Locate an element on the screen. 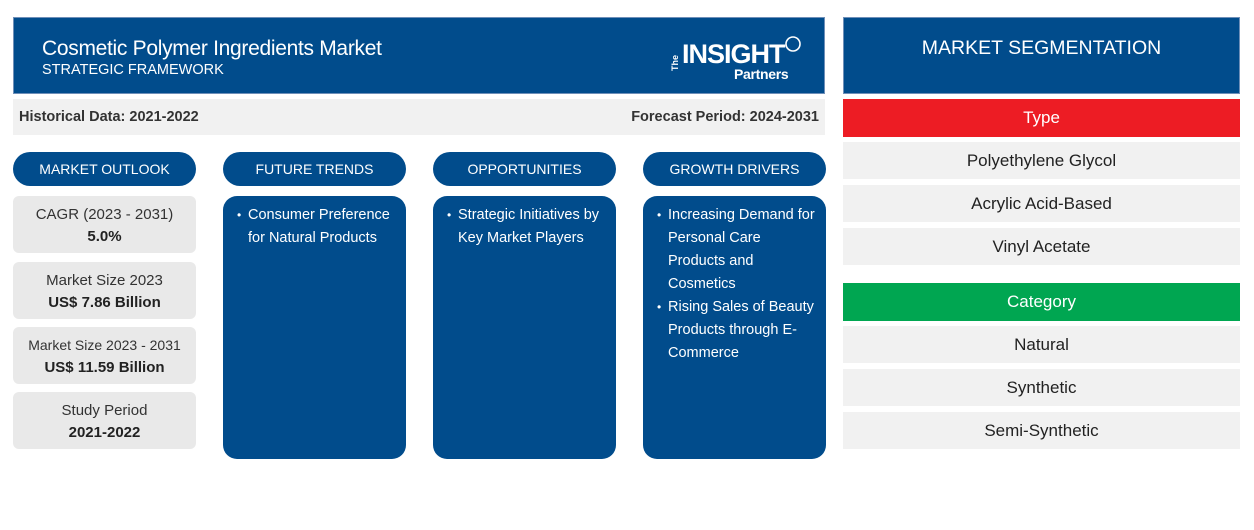 This screenshot has height=530, width=1254. list-item: Consumer Preference for Natural Products is located at coordinates (317, 227).